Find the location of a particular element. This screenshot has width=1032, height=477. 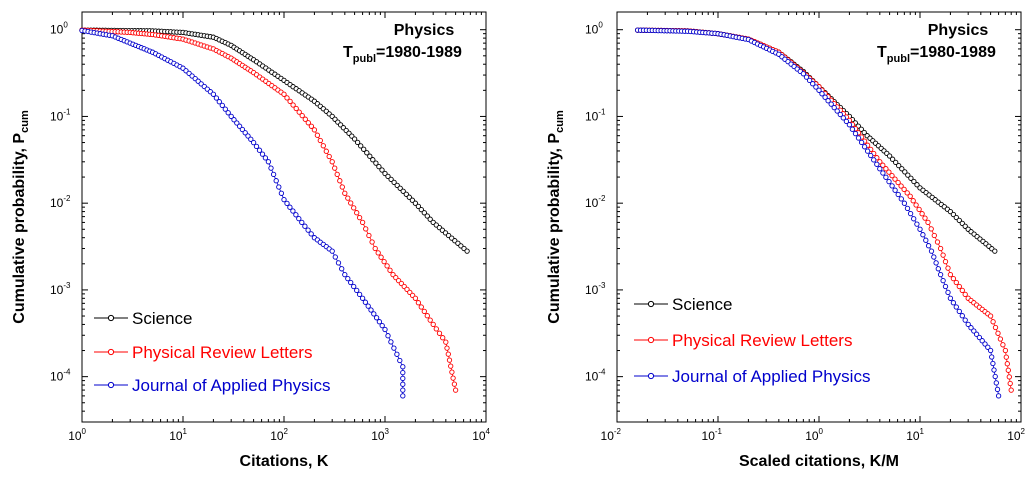

x-axis-title: Scaled citations, K/M is located at coordinates (819, 461).